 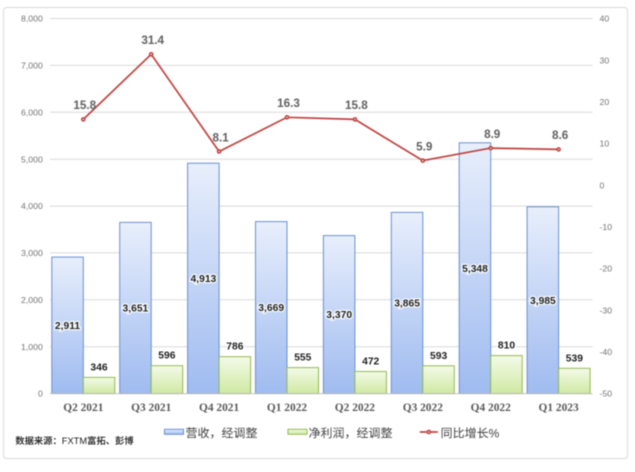 I want to click on svg-text: 1,000, so click(x=32, y=347).